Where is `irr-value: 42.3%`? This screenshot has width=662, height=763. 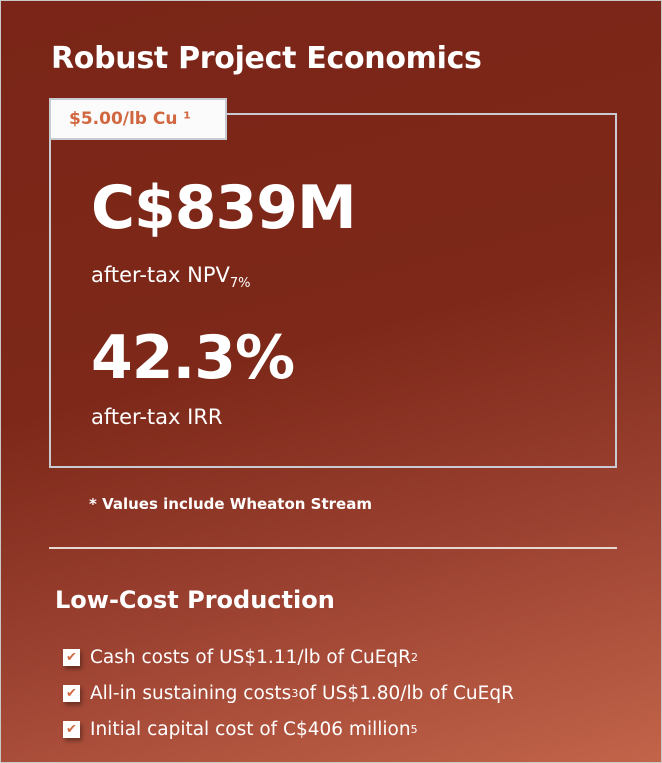
irr-value: 42.3% is located at coordinates (193, 358).